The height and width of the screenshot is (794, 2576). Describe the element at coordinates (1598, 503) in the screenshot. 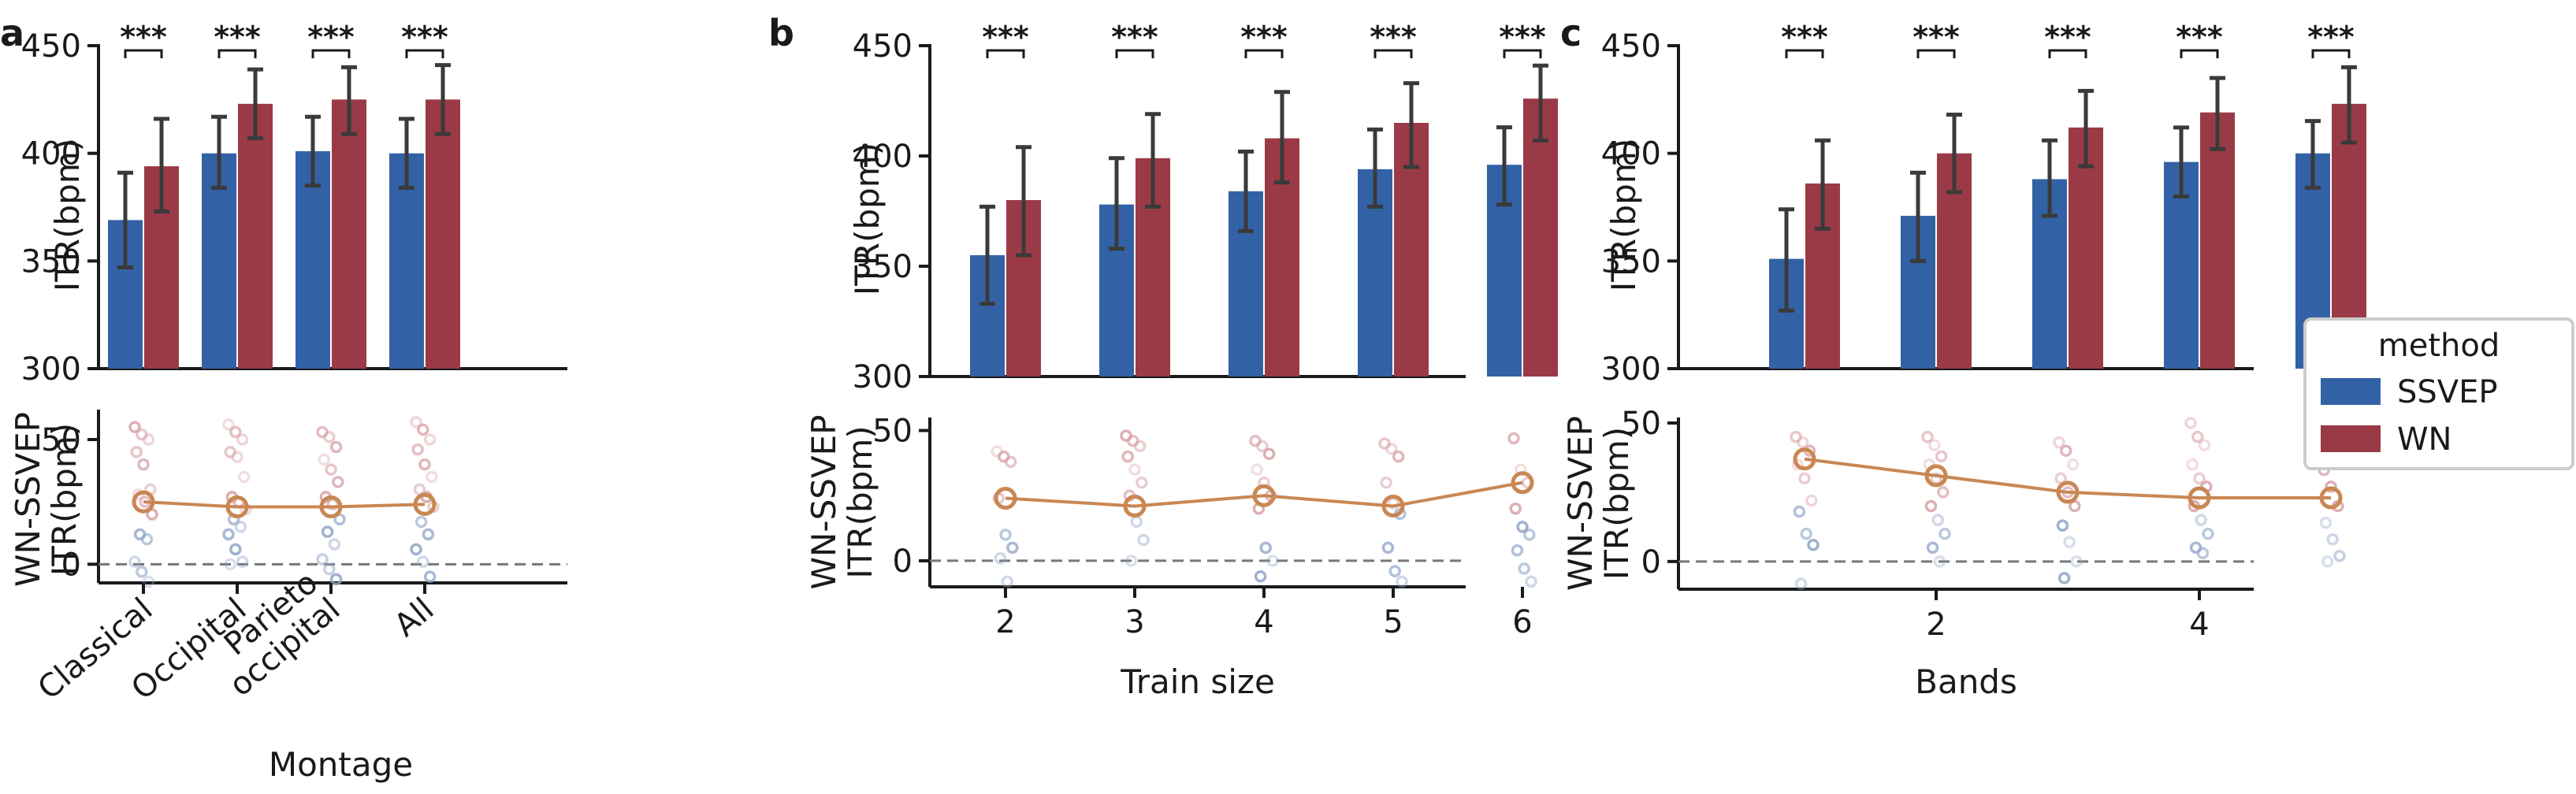

I see `diff-y-axis-title: WN-SSVEPITR(bpm)` at that location.